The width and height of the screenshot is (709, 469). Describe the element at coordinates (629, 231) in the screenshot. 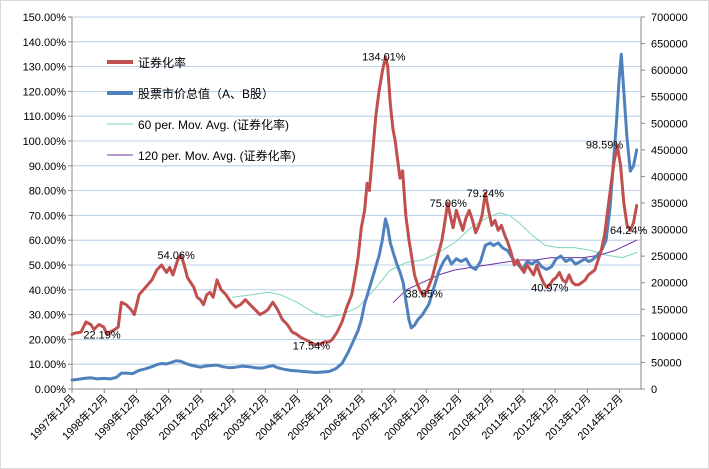

I see `data-label: 64.24%` at that location.